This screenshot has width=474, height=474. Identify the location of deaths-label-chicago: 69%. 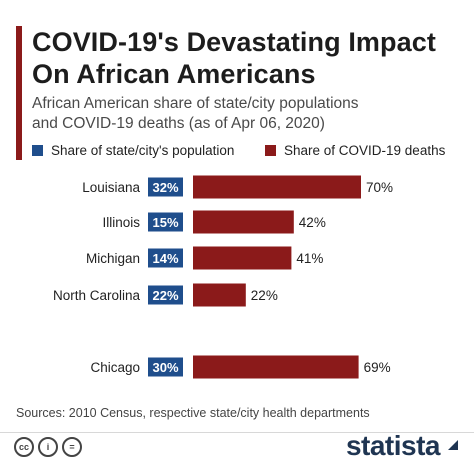
(377, 367).